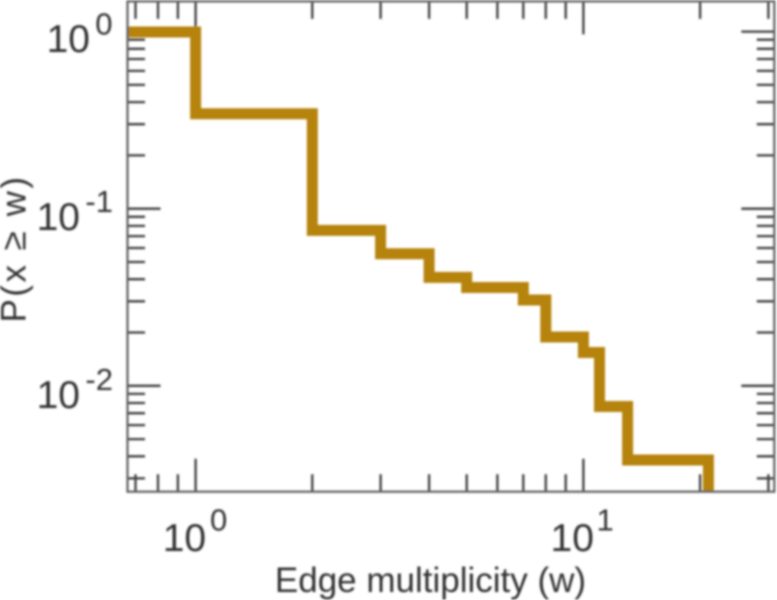  Describe the element at coordinates (99, 201) in the screenshot. I see `svg-text: -1` at that location.